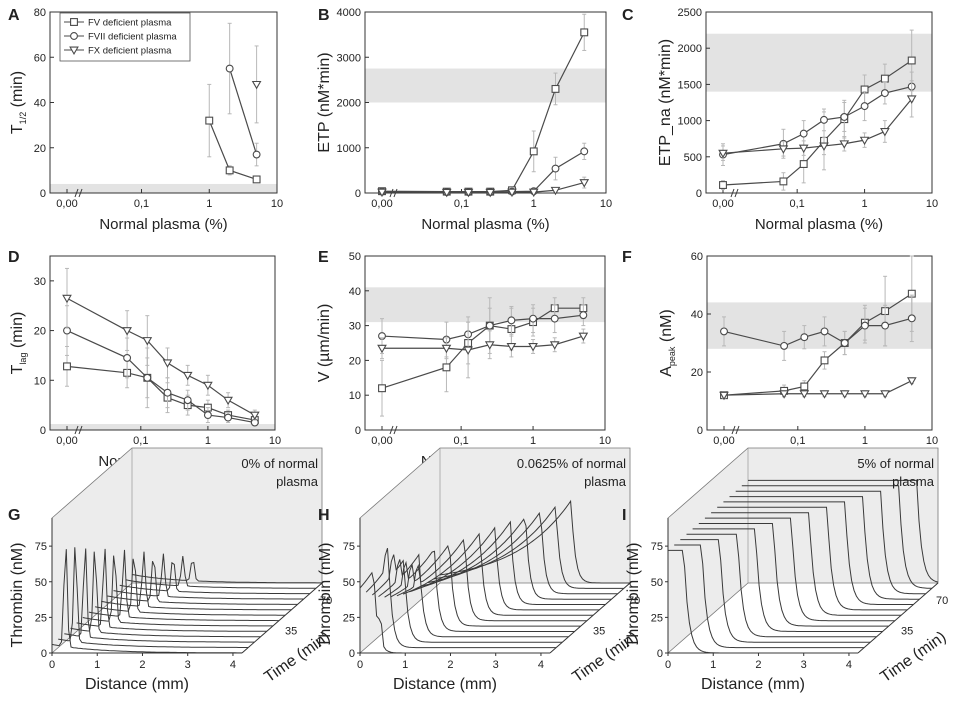 The height and width of the screenshot is (715, 958). Describe the element at coordinates (624, 515) in the screenshot. I see `panel-letter-I: I` at that location.